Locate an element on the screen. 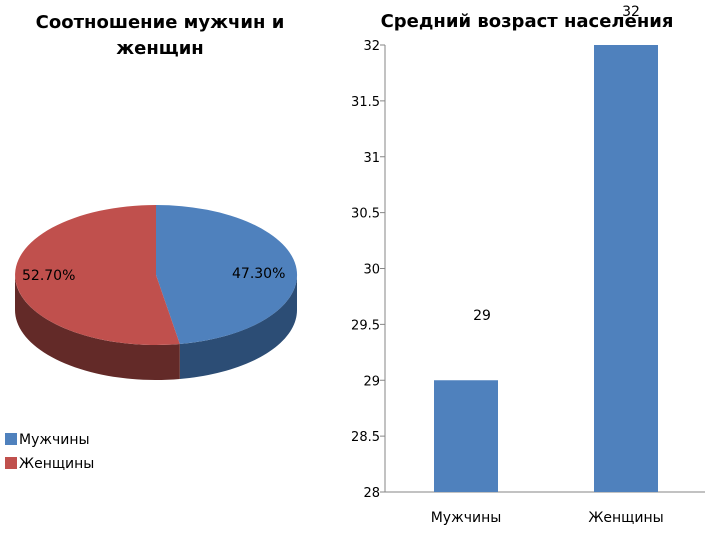 The image size is (720, 540). y-tick-label: 28.5 is located at coordinates (365, 437).